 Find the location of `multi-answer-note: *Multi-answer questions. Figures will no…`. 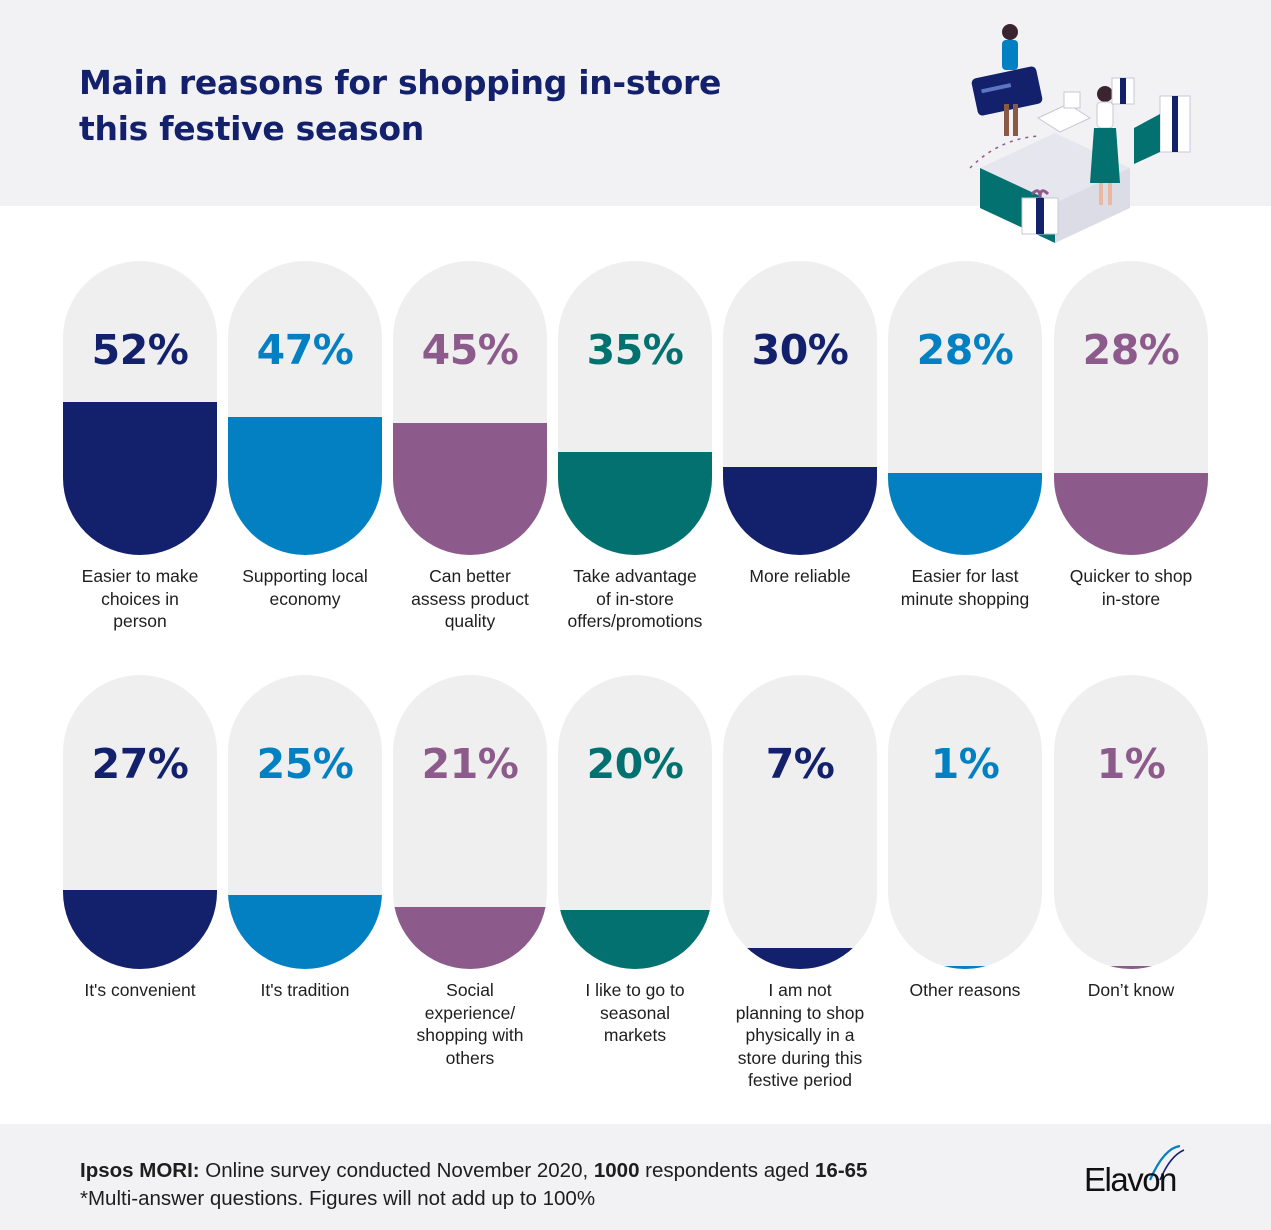

multi-answer-note: *Multi-answer questions. Figures will no… is located at coordinates (338, 1198).